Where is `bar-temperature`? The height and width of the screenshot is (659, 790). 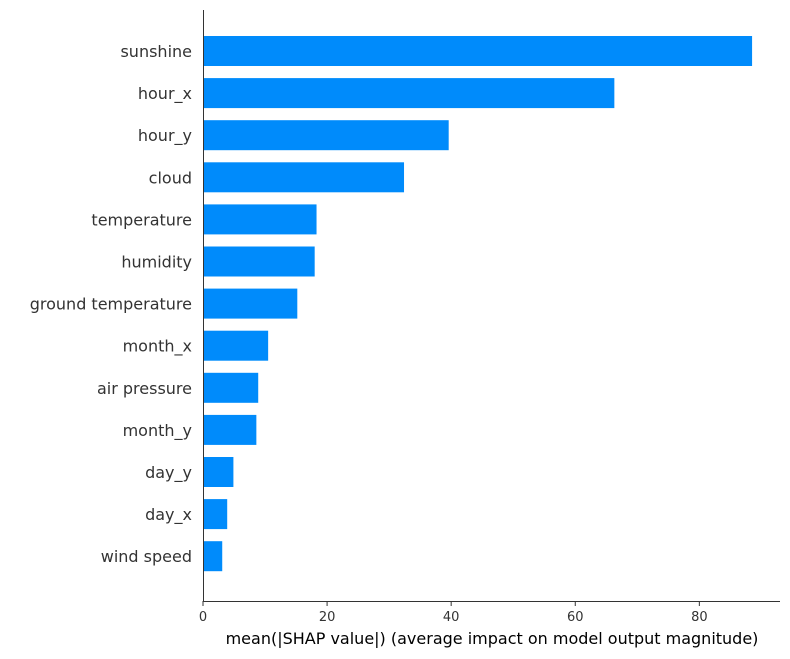
bar-temperature is located at coordinates (260, 219).